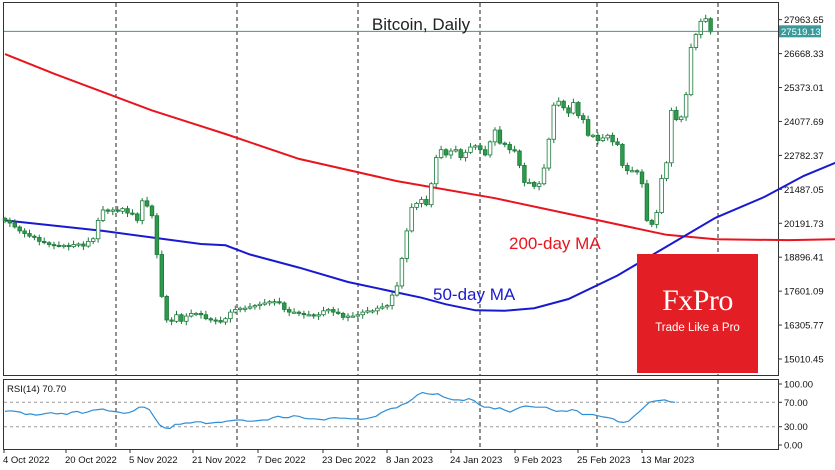  I want to click on rsi-pane-frame, so click(391, 414).